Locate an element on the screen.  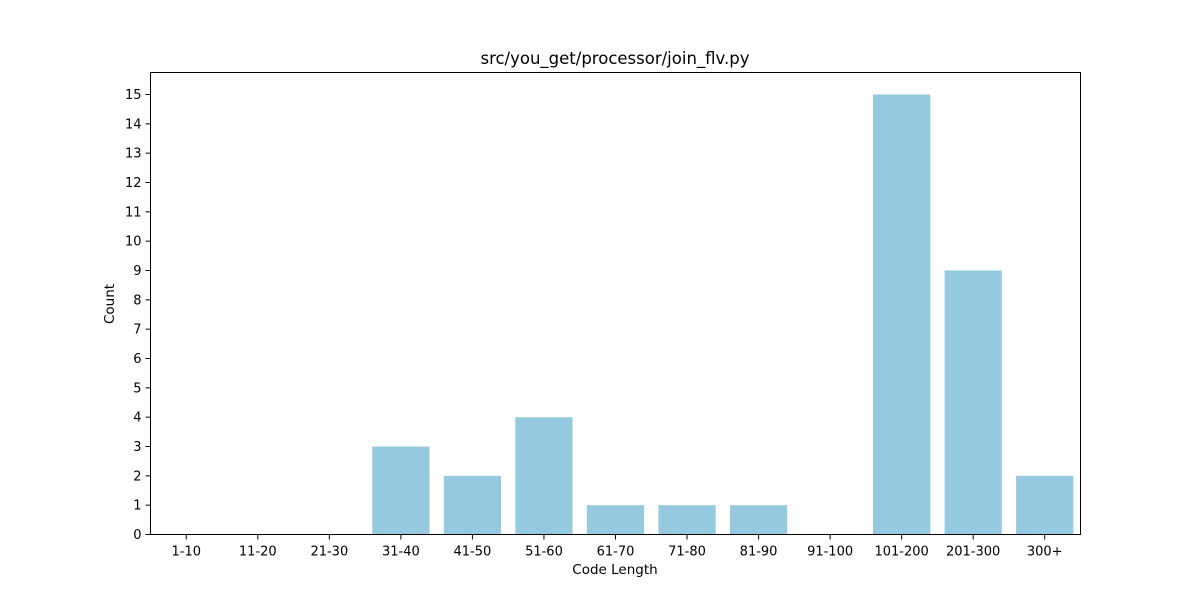
x-axis-label: Code Length is located at coordinates (614, 570).